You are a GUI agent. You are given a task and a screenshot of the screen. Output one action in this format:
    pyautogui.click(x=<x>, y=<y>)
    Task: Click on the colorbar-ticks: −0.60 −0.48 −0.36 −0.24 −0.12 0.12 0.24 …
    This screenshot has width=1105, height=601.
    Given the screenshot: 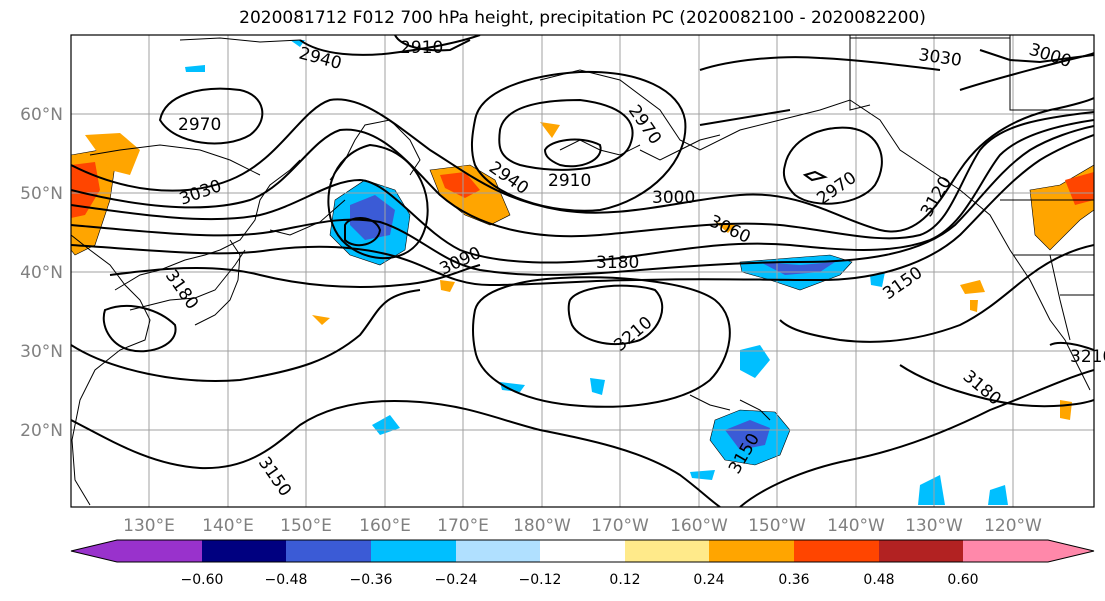 What is the action you would take?
    pyautogui.click(x=580, y=580)
    